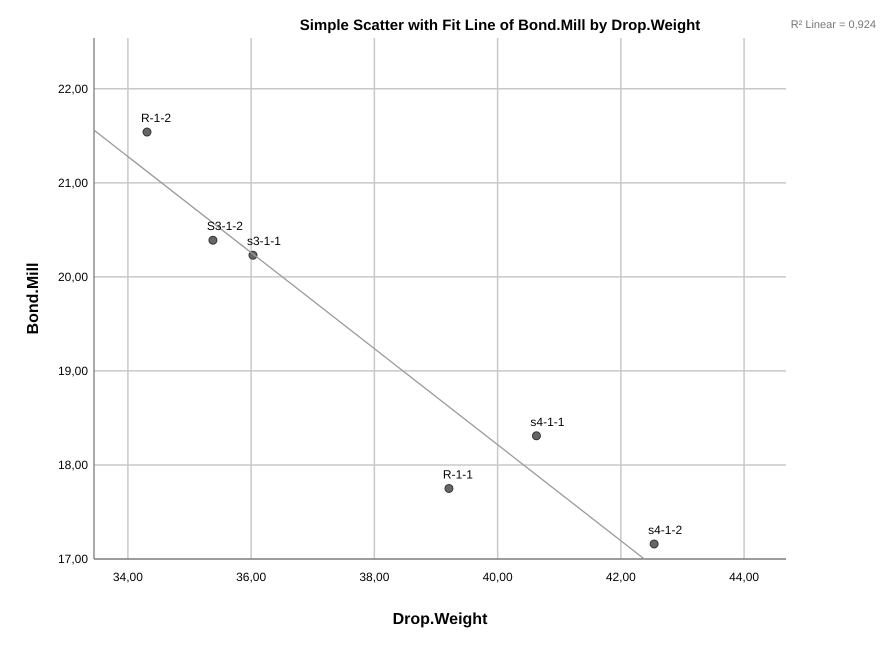 The width and height of the screenshot is (888, 652). I want to click on x-tick-label: 36,00, so click(251, 577).